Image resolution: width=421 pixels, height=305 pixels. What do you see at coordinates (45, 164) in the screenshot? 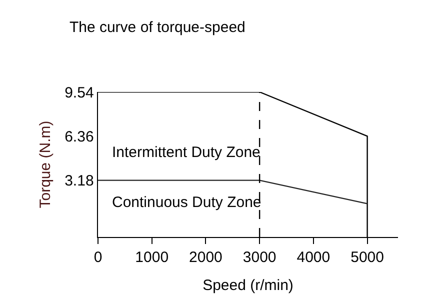
I see `y-axis-title: Torque (N.m)` at bounding box center [45, 164].